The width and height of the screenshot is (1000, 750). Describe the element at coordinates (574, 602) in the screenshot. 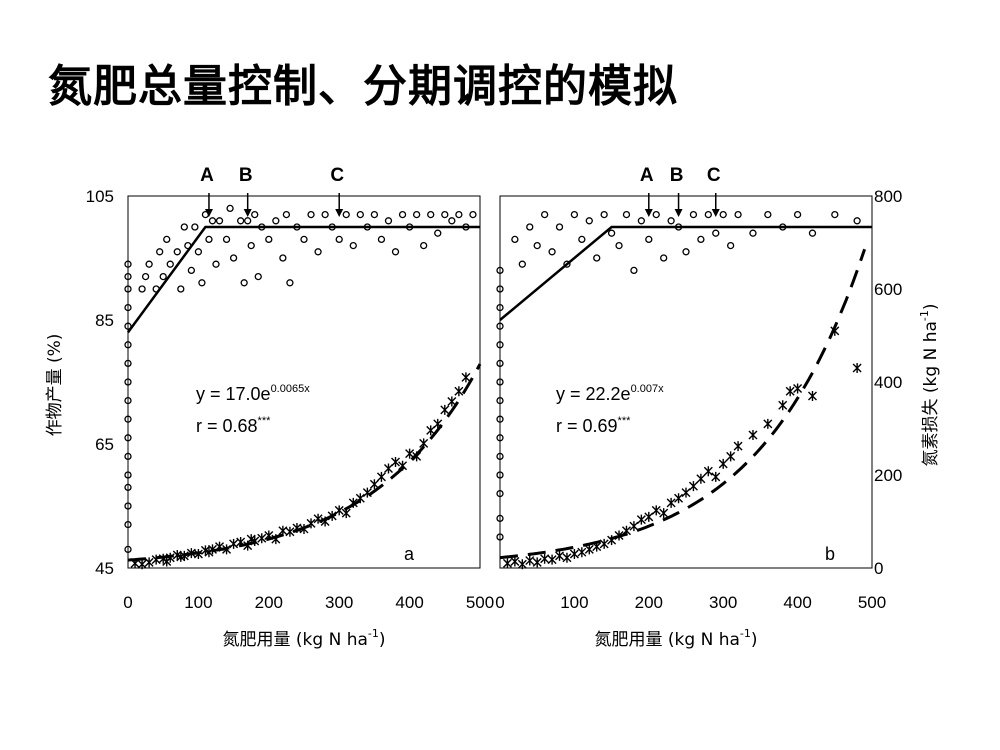

I see `x-tick-label: 100` at that location.